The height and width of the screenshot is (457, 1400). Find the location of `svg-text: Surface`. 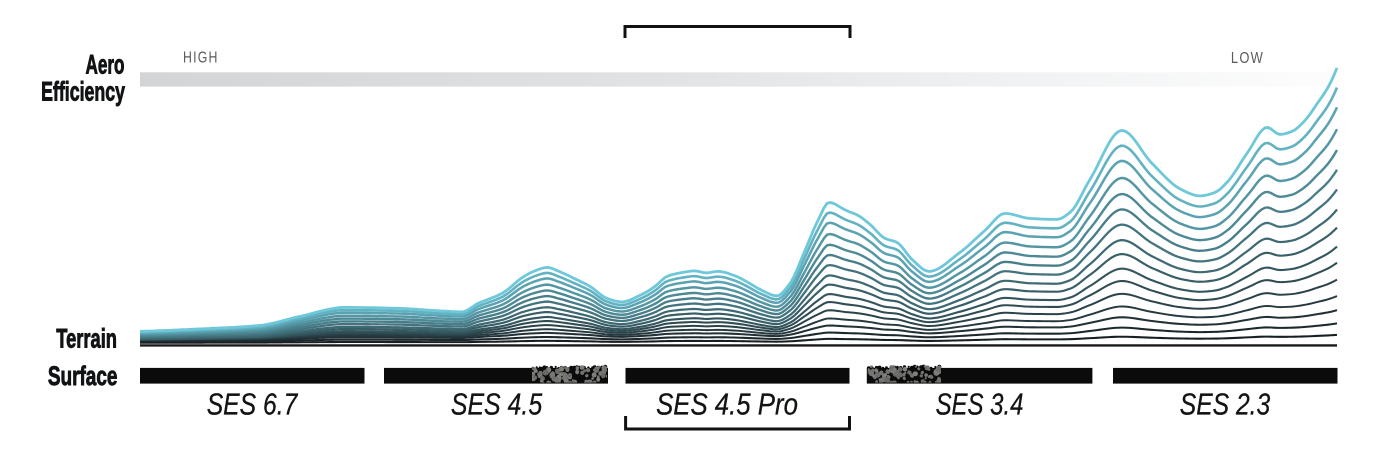

svg-text: Surface is located at coordinates (83, 376).